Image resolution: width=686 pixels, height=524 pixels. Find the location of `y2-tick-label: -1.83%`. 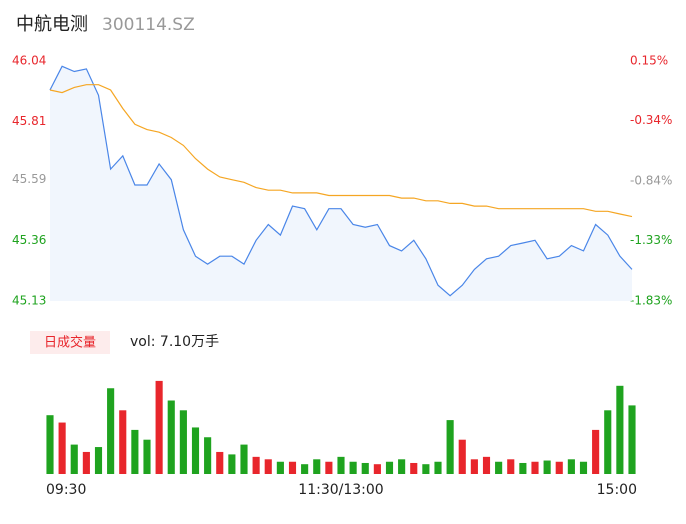

y2-tick-label: -1.83% is located at coordinates (651, 301).